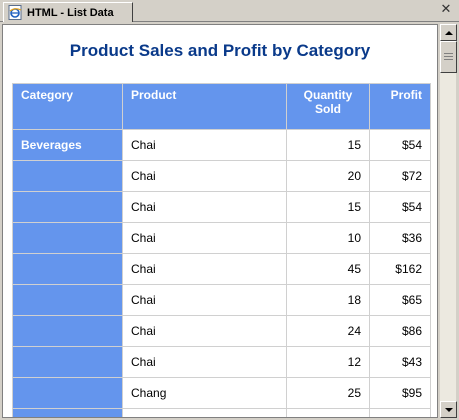 The image size is (459, 420). I want to click on table-row: Chai 24 $86, so click(221, 331).